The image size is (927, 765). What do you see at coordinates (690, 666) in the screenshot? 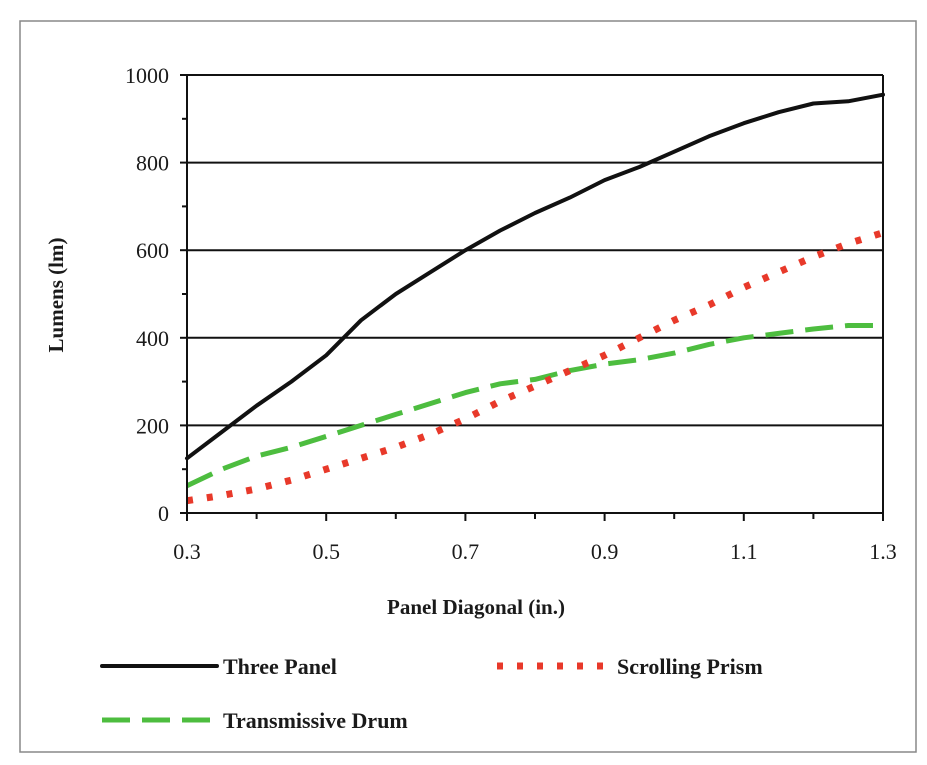
I see `legend-label: Scrolling Prism` at bounding box center [690, 666].